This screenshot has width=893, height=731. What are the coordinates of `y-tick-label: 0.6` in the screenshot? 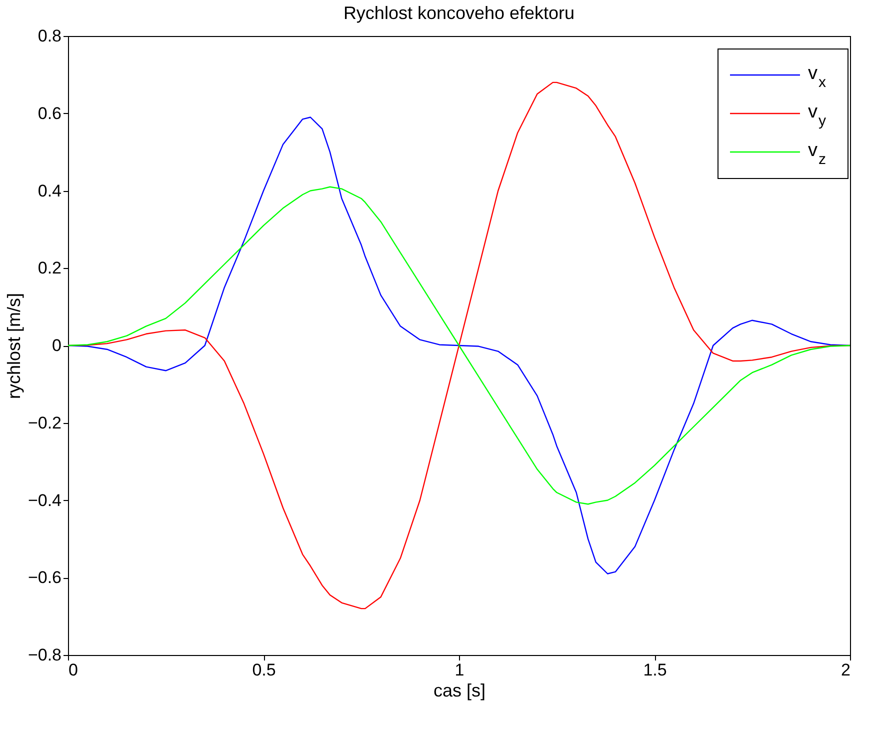 It's located at (50, 113).